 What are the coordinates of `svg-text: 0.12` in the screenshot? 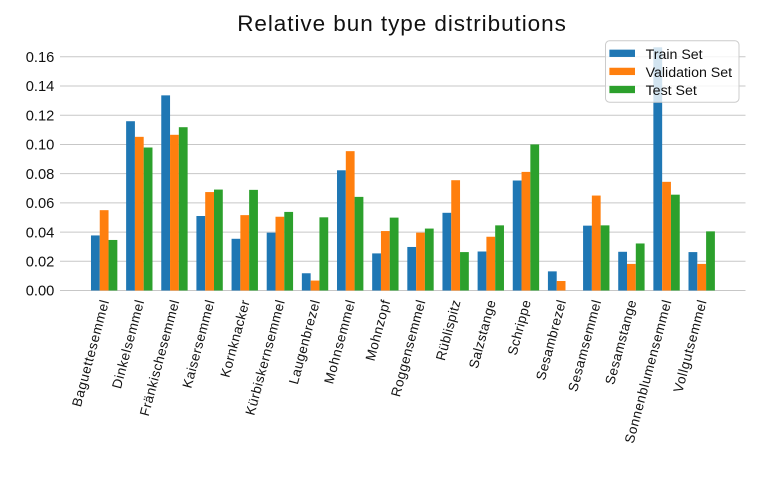 It's located at (40, 116).